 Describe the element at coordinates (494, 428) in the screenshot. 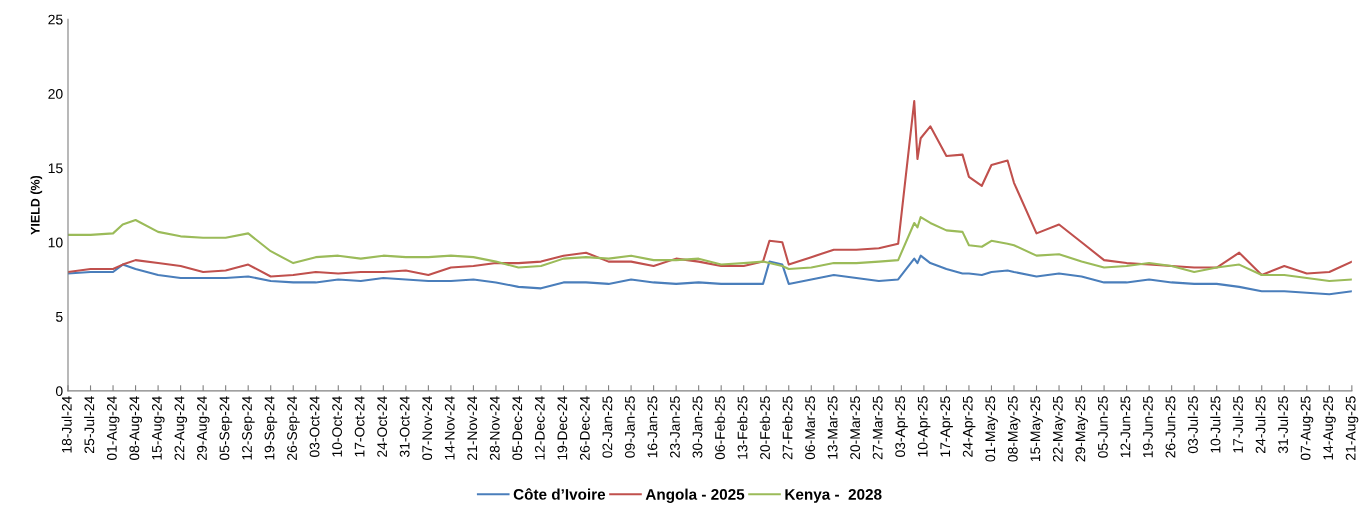

I see `x-tick-label: 28-Nov-24` at that location.